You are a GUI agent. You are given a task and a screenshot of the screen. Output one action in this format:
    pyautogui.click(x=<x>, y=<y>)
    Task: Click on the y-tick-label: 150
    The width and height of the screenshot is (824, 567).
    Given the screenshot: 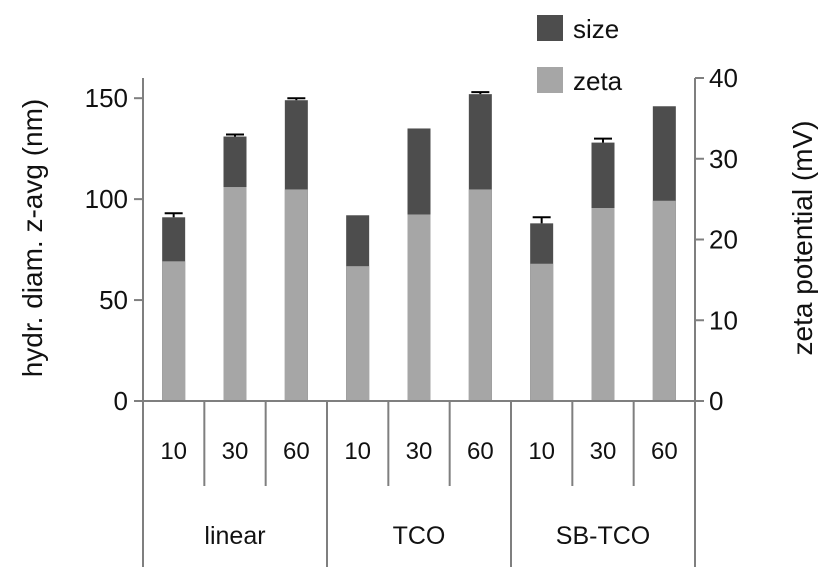 What is the action you would take?
    pyautogui.click(x=106, y=98)
    